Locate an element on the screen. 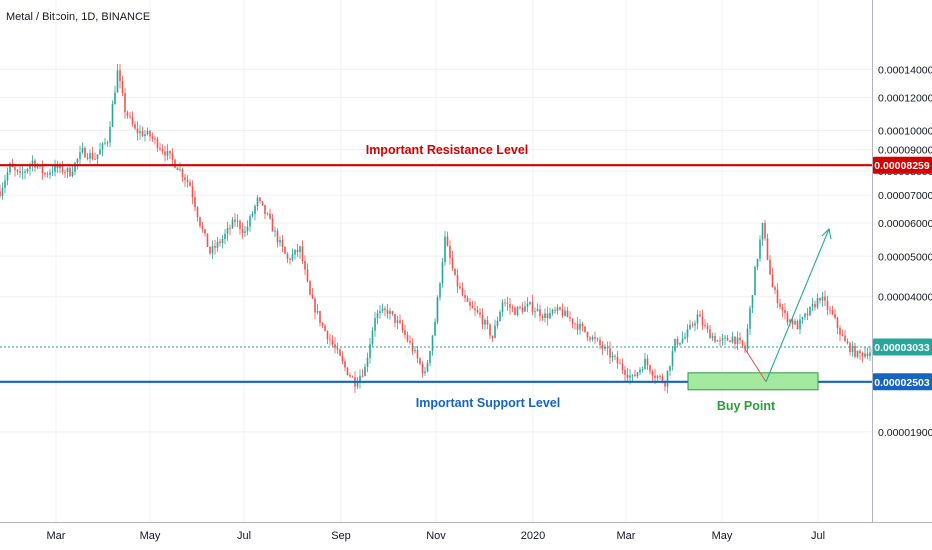  time-tick-label: Jul is located at coordinates (818, 536).